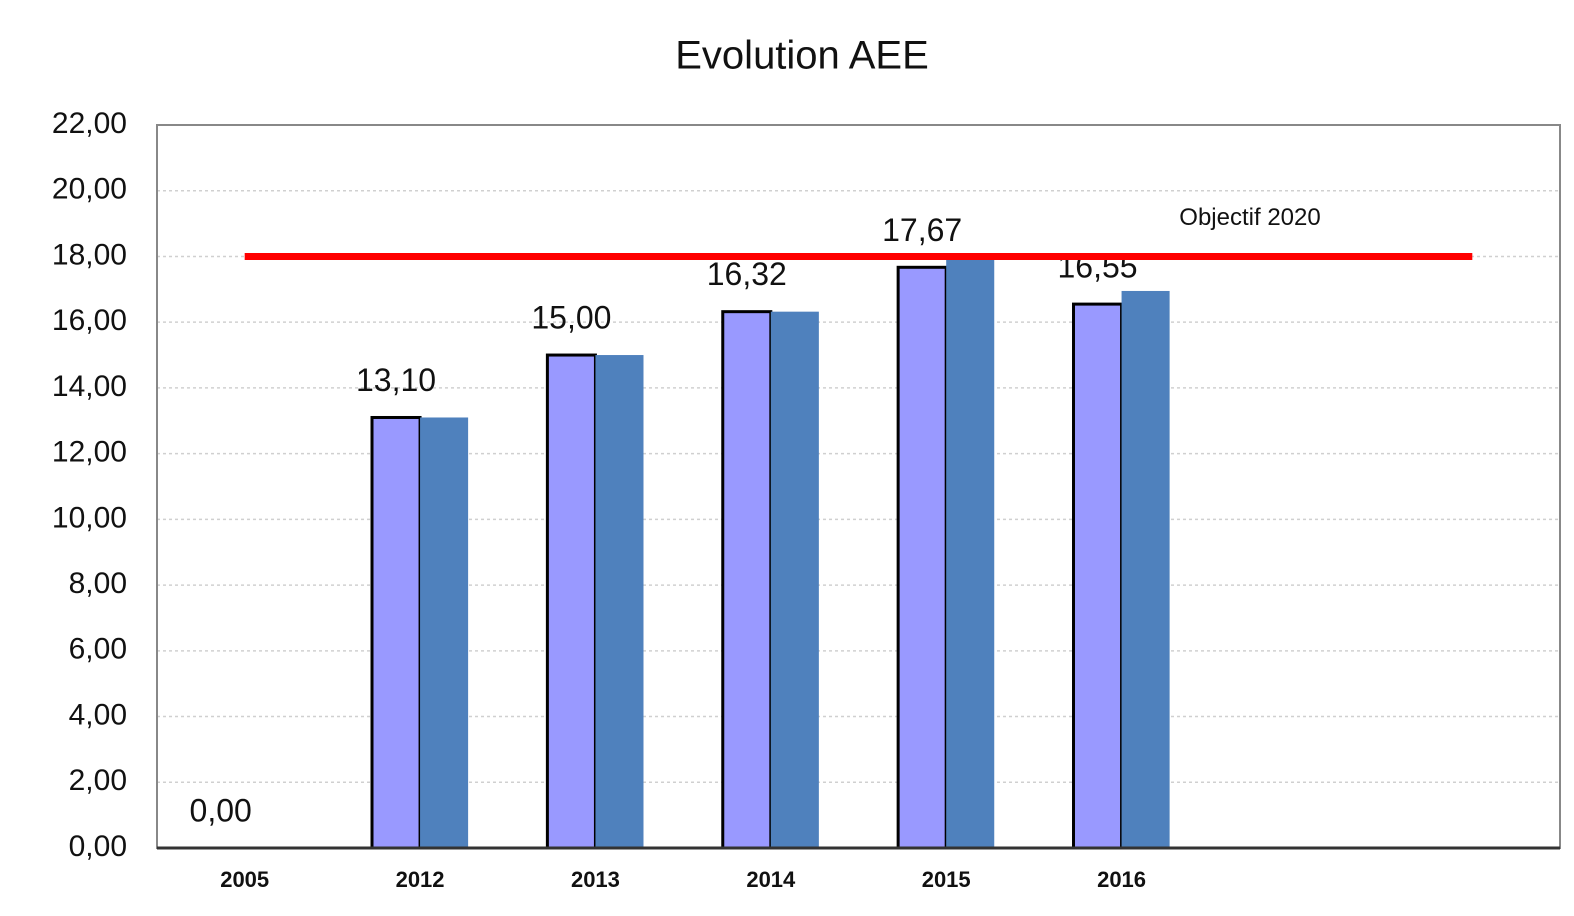 This screenshot has width=1574, height=916. I want to click on target-label: Objectif 2020, so click(1249, 217).